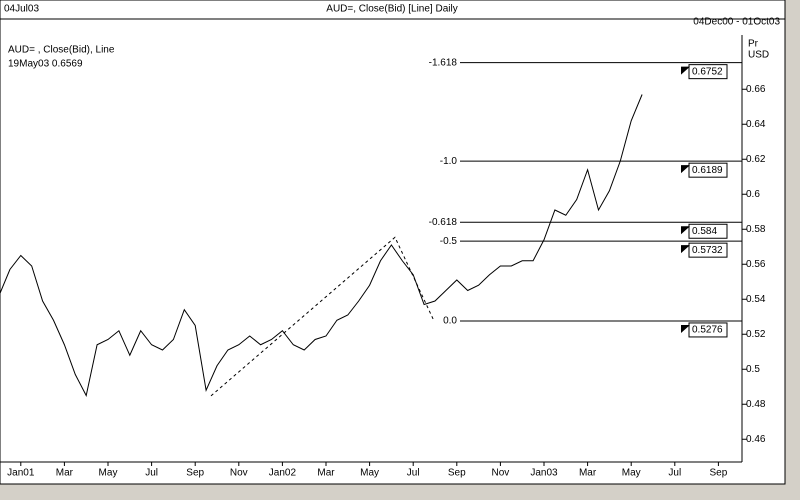 This screenshot has width=800, height=500. What do you see at coordinates (756, 404) in the screenshot?
I see `y-tick-label: 0.48` at bounding box center [756, 404].